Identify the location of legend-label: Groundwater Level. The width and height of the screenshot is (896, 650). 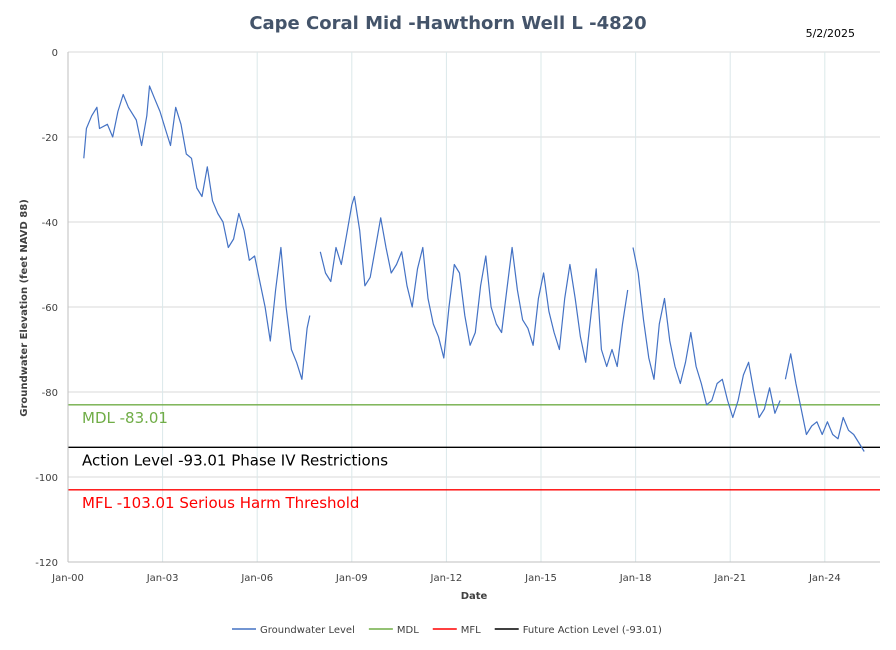
(307, 630).